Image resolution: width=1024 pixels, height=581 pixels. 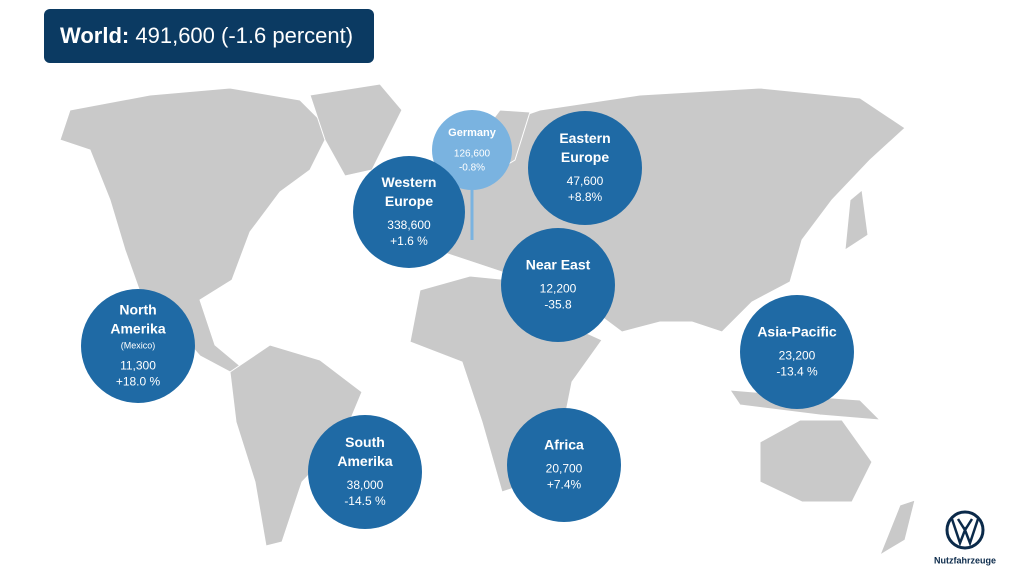 I want to click on region-change: -14.5 %, so click(x=365, y=501).